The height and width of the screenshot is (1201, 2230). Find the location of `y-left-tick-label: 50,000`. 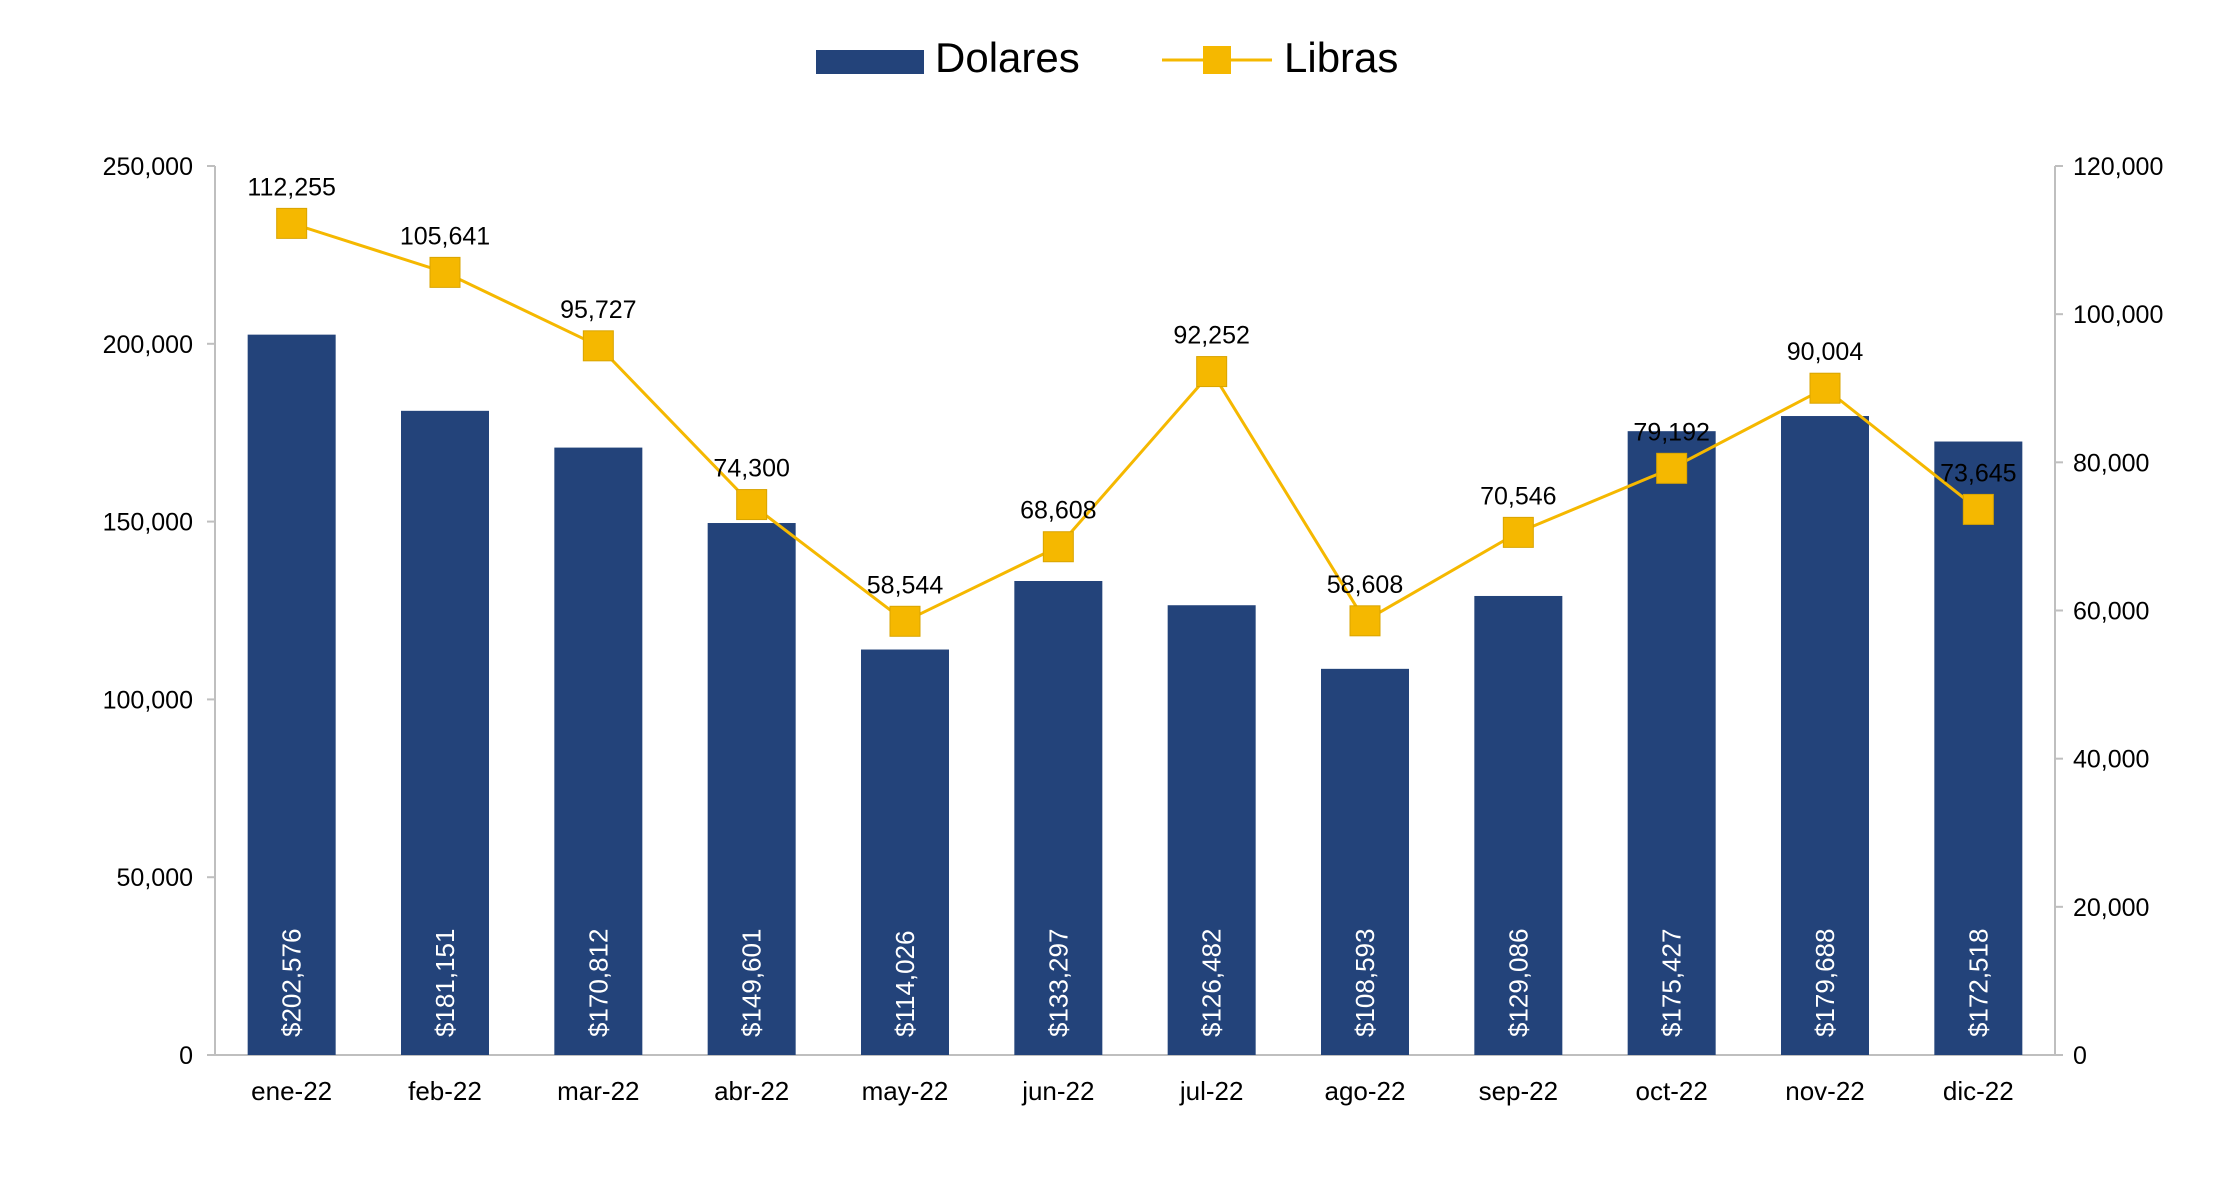

y-left-tick-label: 50,000 is located at coordinates (155, 878).